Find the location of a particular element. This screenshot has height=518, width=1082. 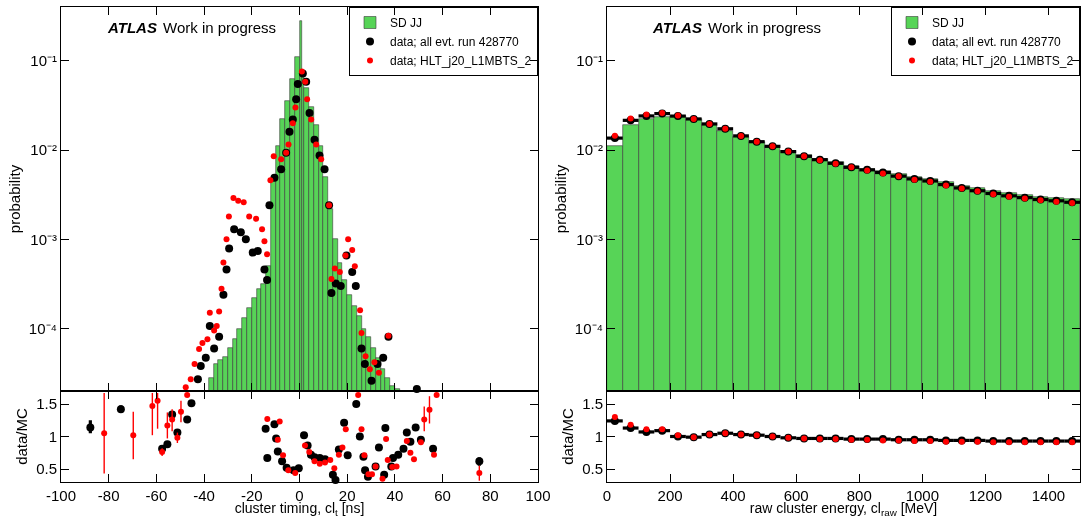

x-tick-label: 0 is located at coordinates (607, 495).